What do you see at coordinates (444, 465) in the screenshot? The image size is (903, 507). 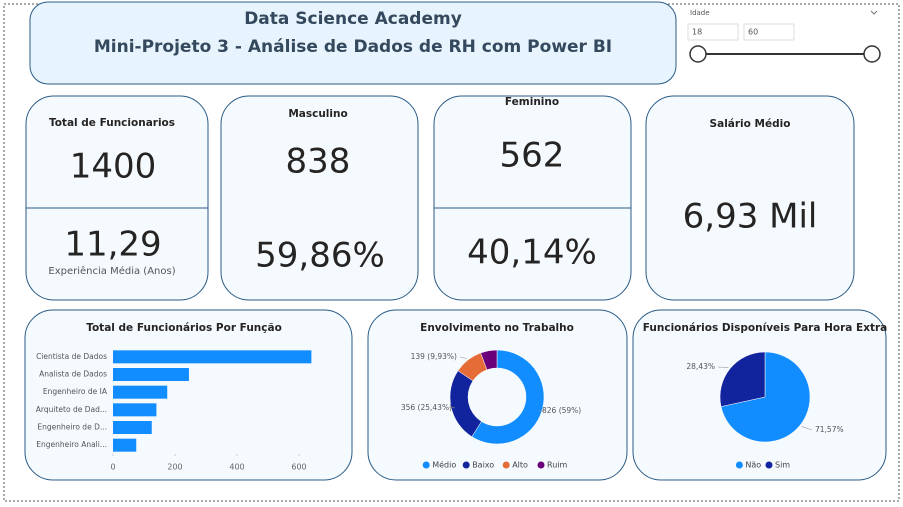 I see `legend-label: Médio` at bounding box center [444, 465].